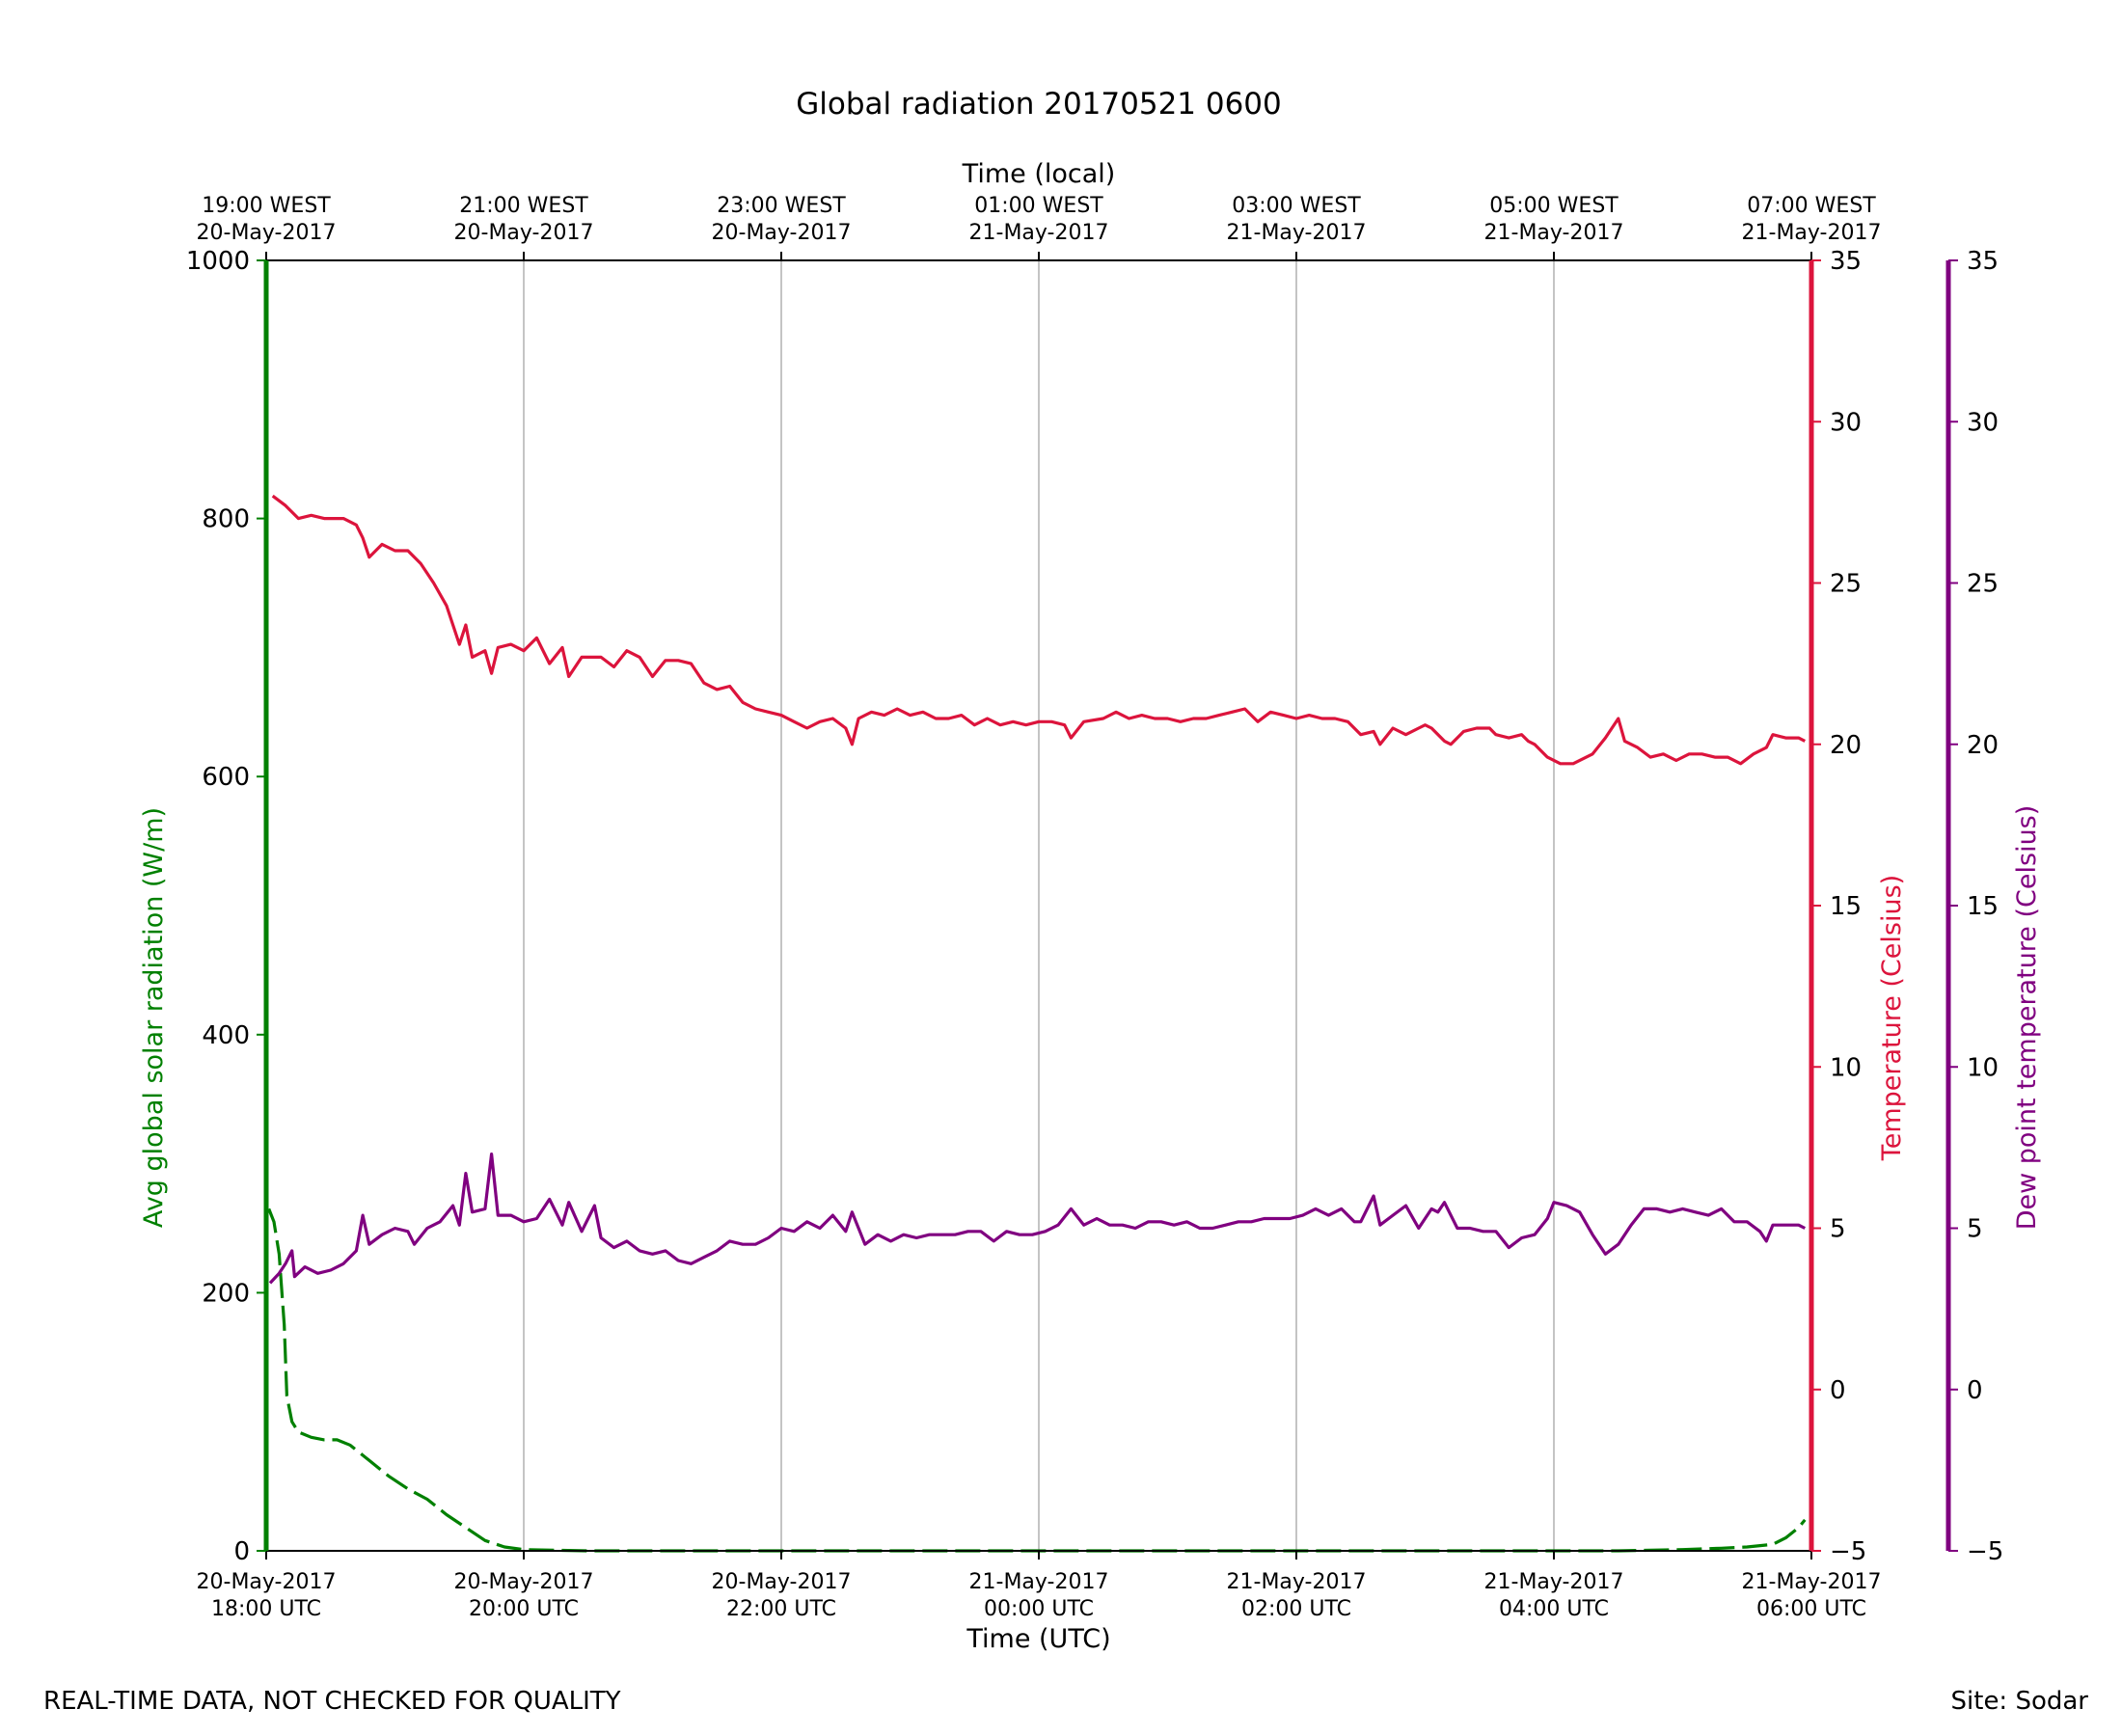  What do you see at coordinates (1554, 1609) in the screenshot?
I see `x-tick-label-time: 04:00 UTC` at bounding box center [1554, 1609].